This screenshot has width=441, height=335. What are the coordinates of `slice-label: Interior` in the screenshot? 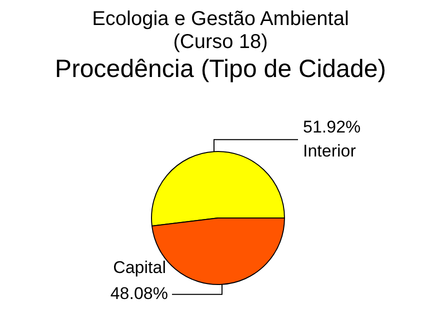 It's located at (329, 150).